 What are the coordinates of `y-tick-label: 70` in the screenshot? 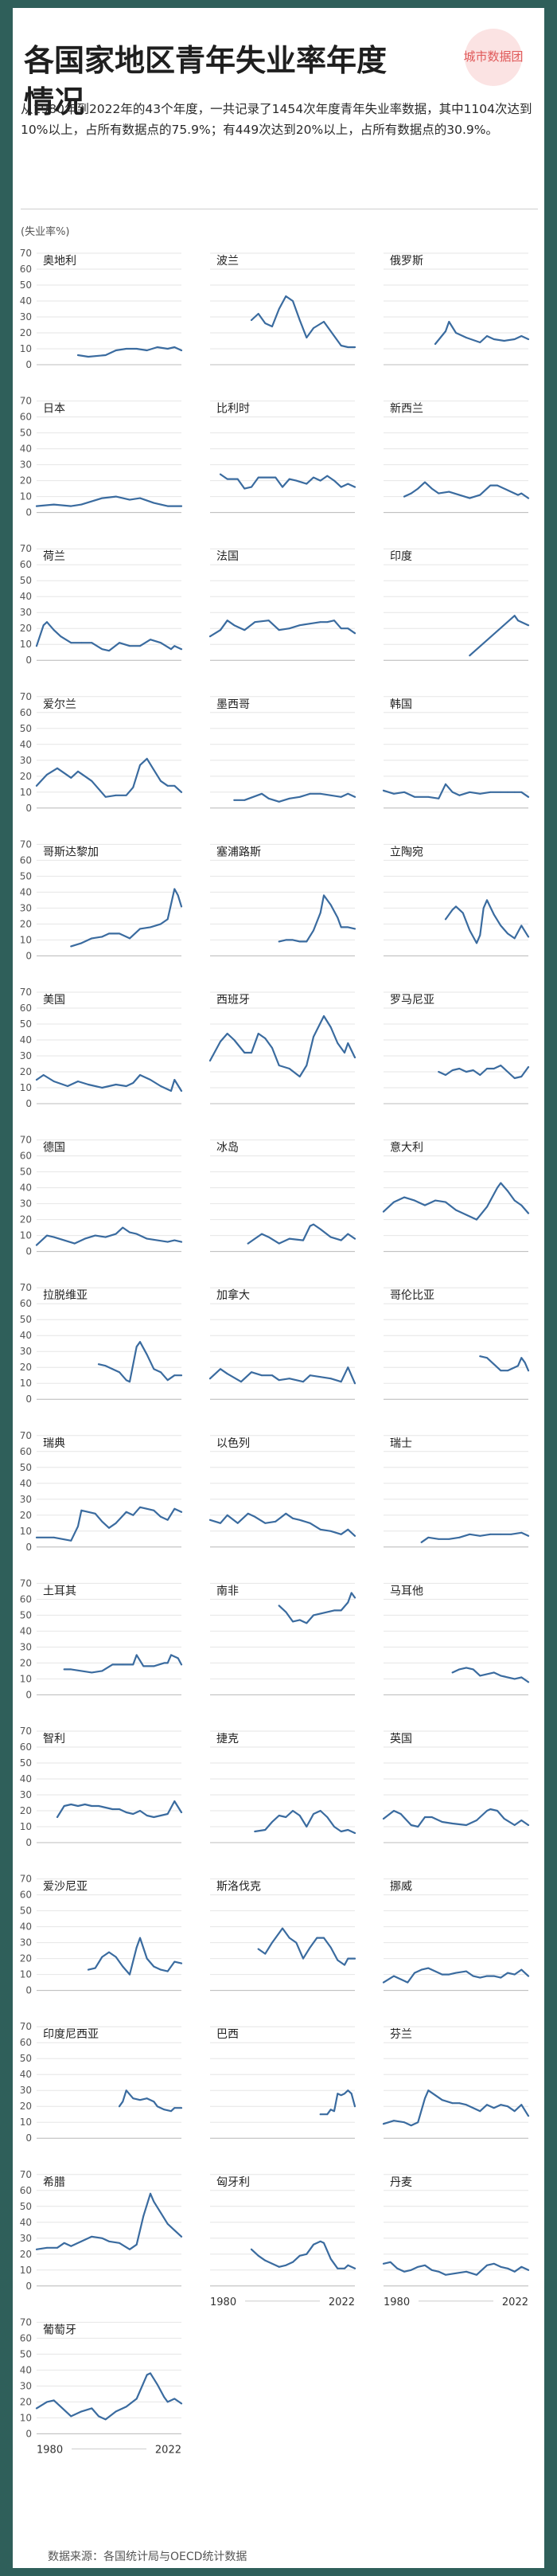 It's located at (26, 1435).